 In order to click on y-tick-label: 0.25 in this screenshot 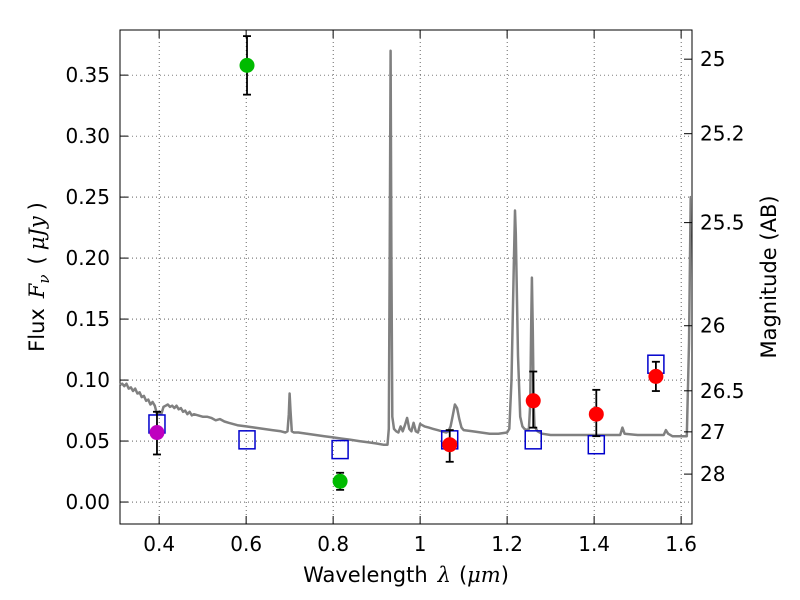, I will do `click(87, 197)`.